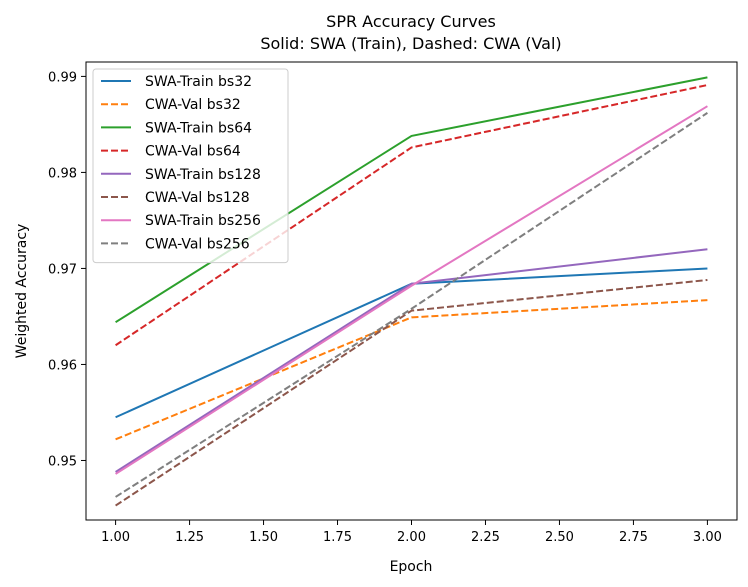 This screenshot has height=587, width=748. What do you see at coordinates (22, 291) in the screenshot?
I see `y-axis-label: Weighted Accuracy` at bounding box center [22, 291].